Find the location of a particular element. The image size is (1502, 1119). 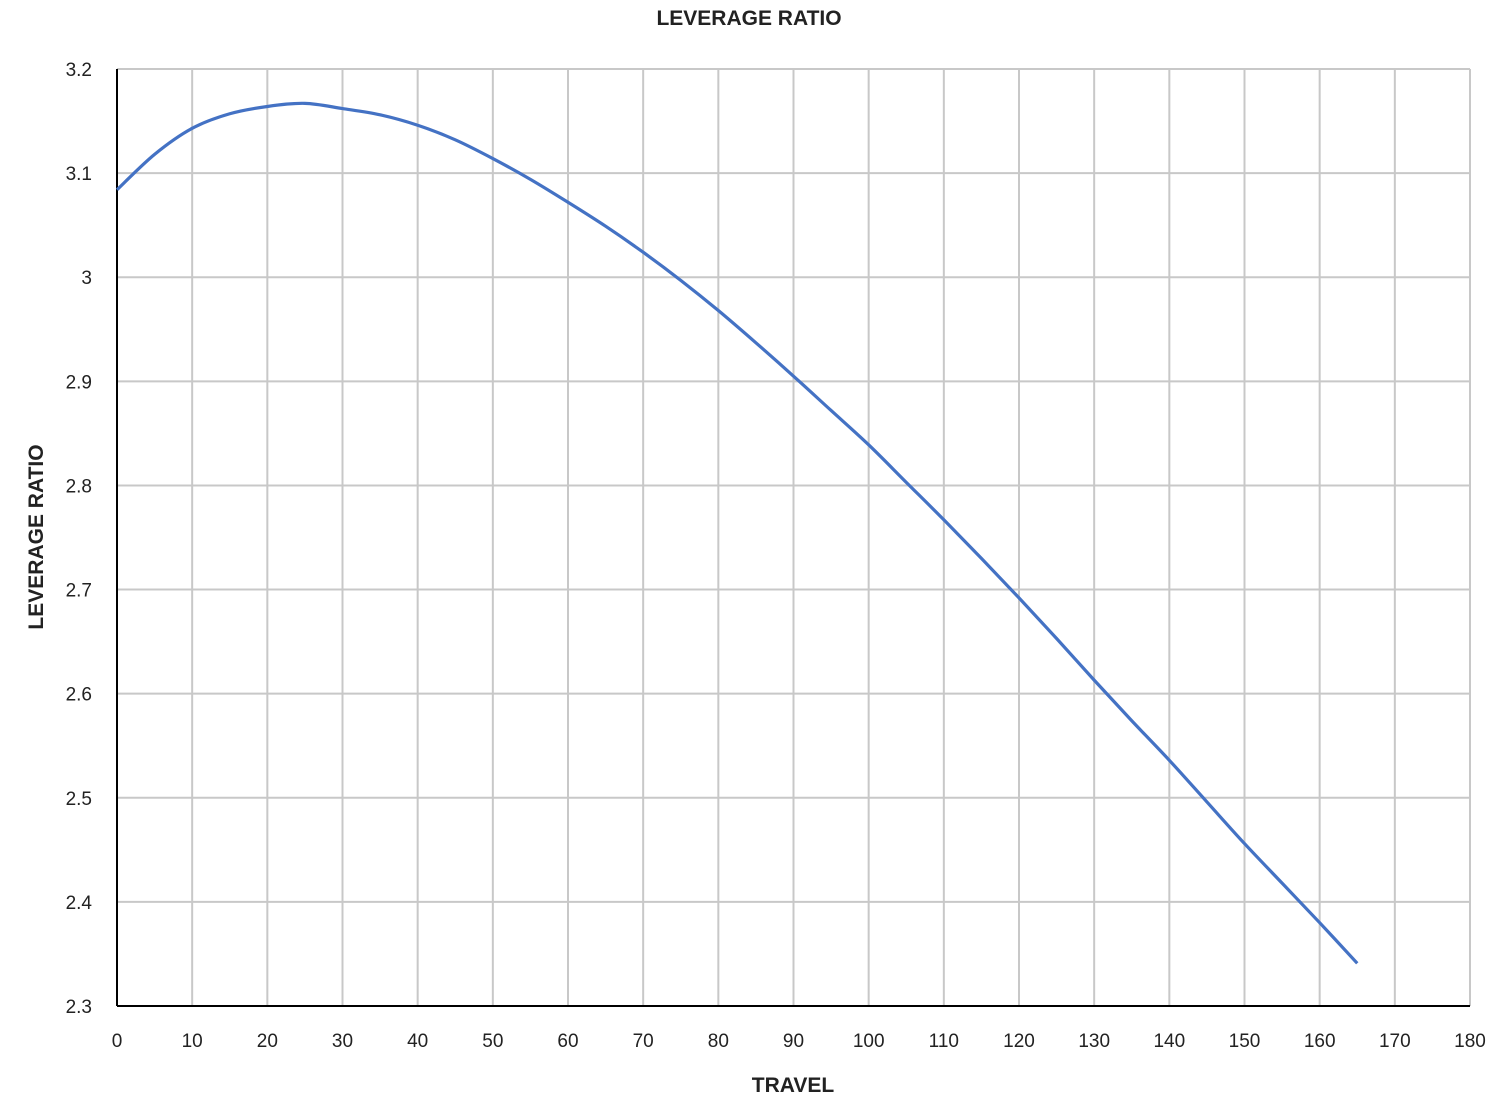

y-tick-label: 2.7 is located at coordinates (79, 591).